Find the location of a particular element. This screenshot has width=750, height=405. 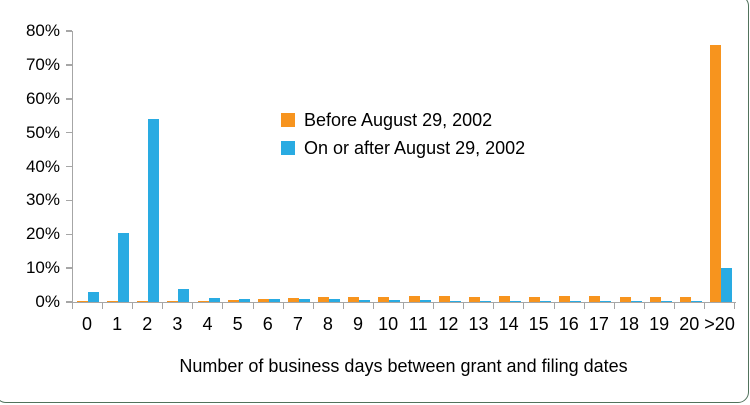

x-axis-tick-label: 0 is located at coordinates (87, 324).